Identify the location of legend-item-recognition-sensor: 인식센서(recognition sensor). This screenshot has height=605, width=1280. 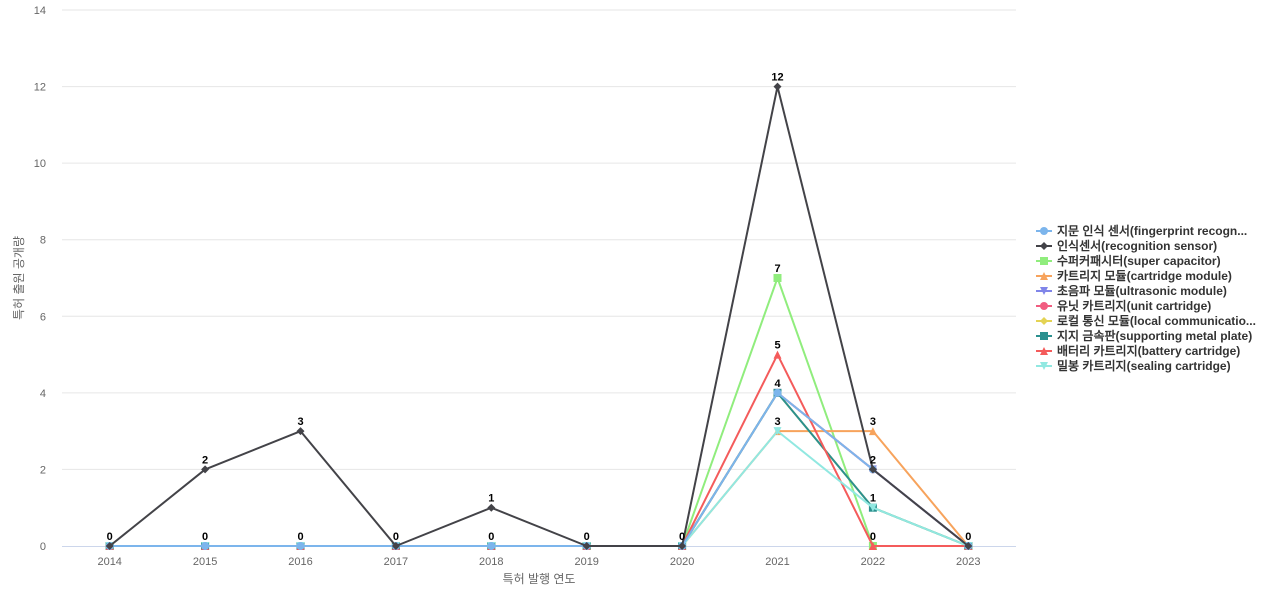
(1126, 245).